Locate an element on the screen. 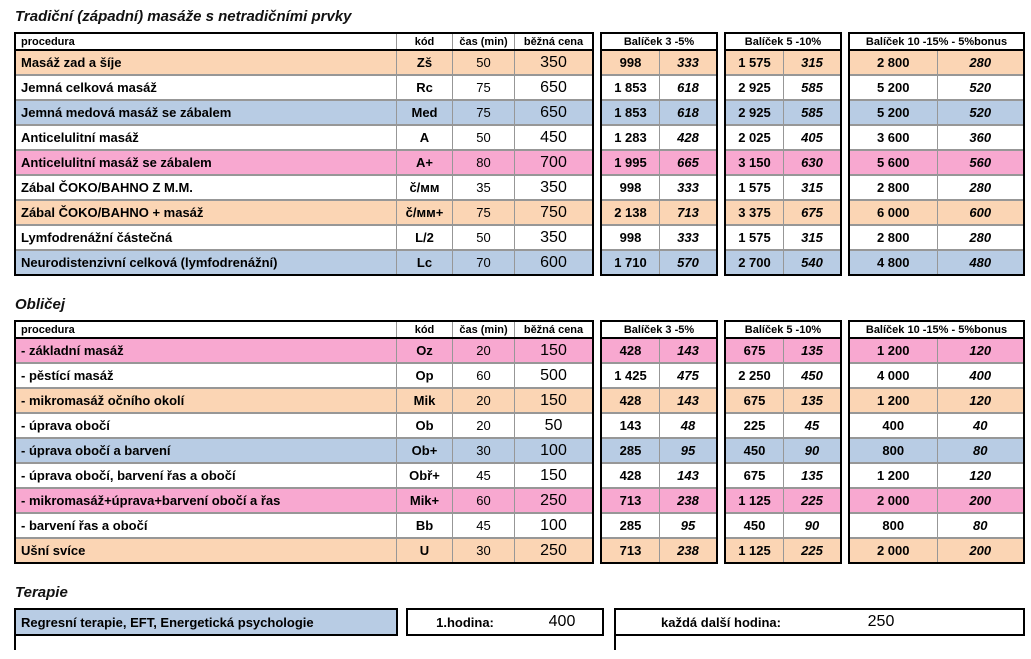  cell-procedura: - základní masáž is located at coordinates (72, 350).